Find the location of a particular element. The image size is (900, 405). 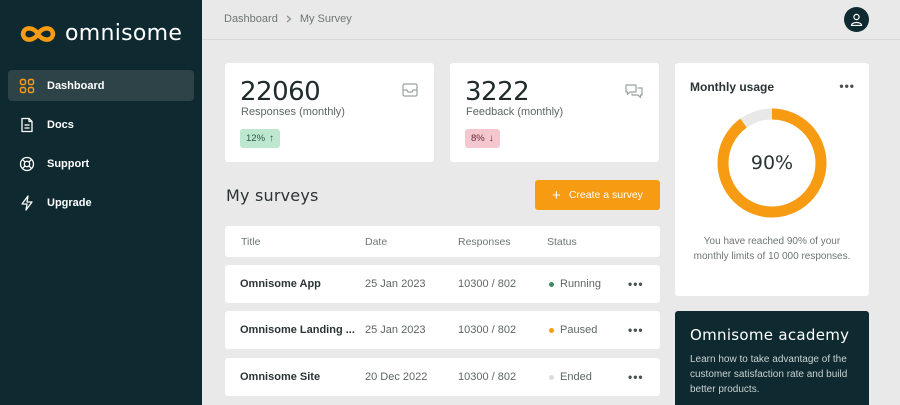

status-text: Running is located at coordinates (580, 284).